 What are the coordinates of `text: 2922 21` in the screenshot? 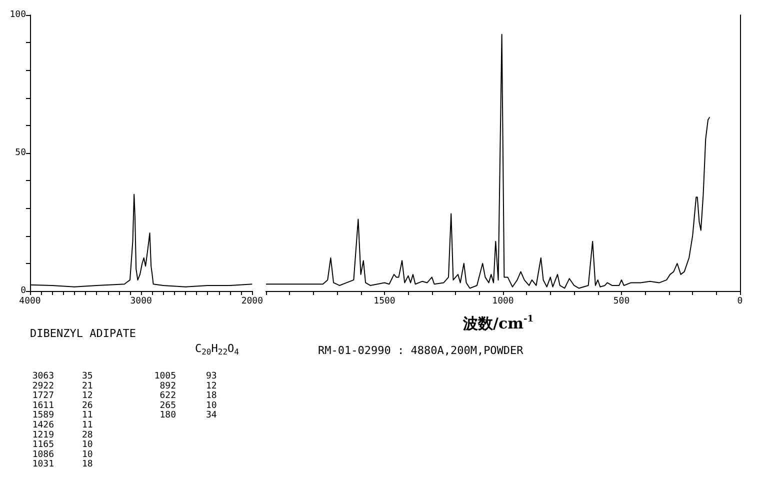 It's located at (62, 386).